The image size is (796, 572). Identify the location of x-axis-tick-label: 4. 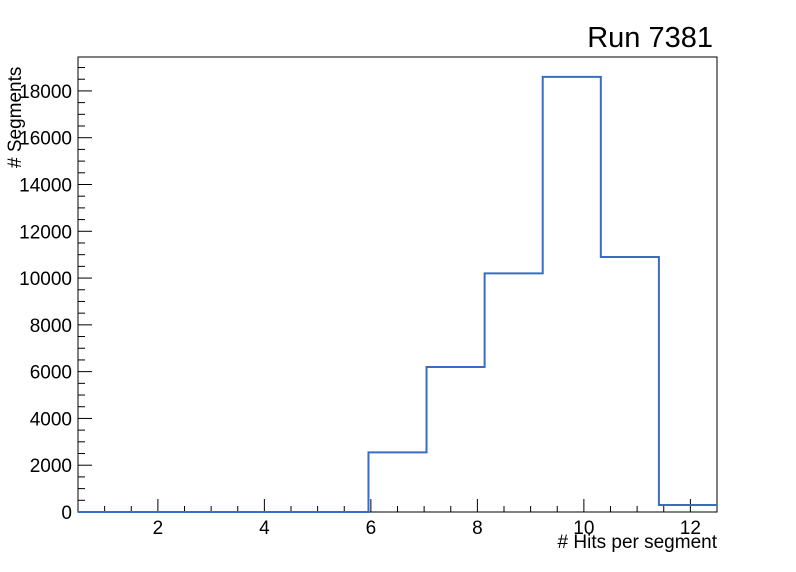
(264, 528).